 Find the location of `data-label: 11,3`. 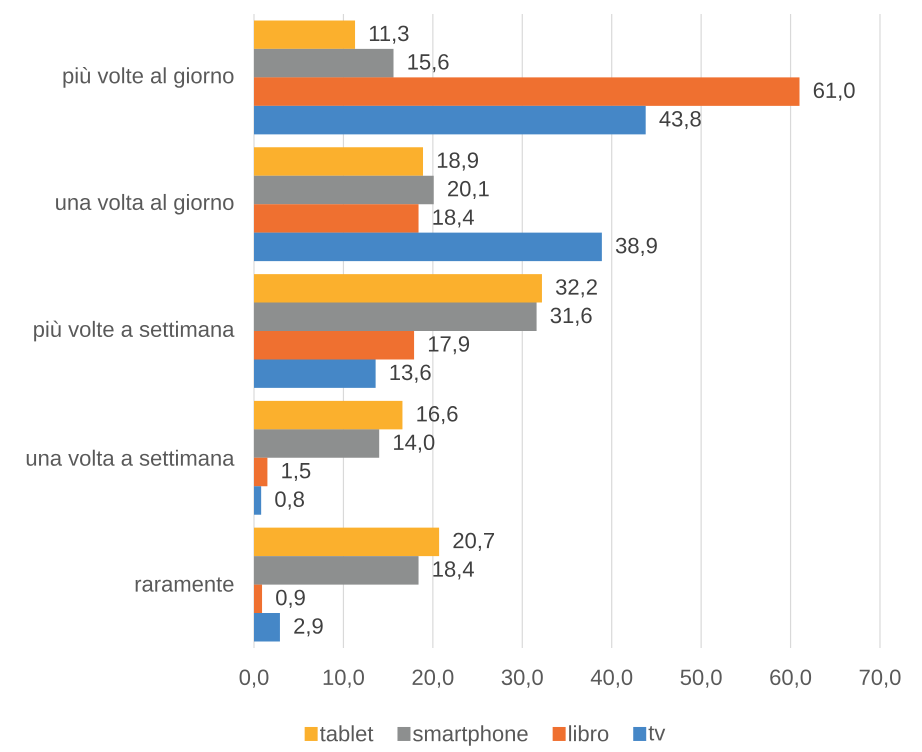

data-label: 11,3 is located at coordinates (389, 35).